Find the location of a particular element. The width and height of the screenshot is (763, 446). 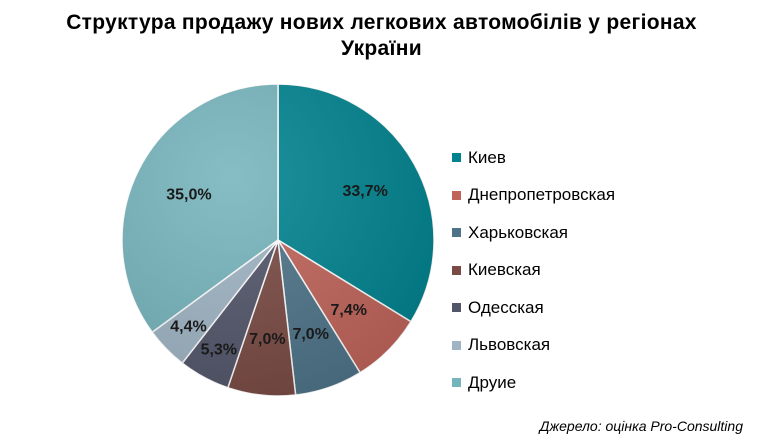

legend-label: Одесская is located at coordinates (506, 307).